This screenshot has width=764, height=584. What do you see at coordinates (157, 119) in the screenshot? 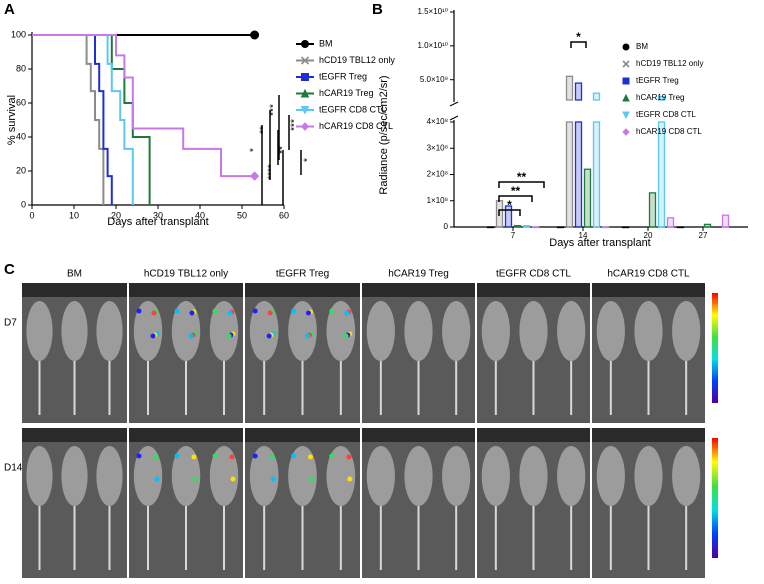
I see `axis` at bounding box center [157, 119].